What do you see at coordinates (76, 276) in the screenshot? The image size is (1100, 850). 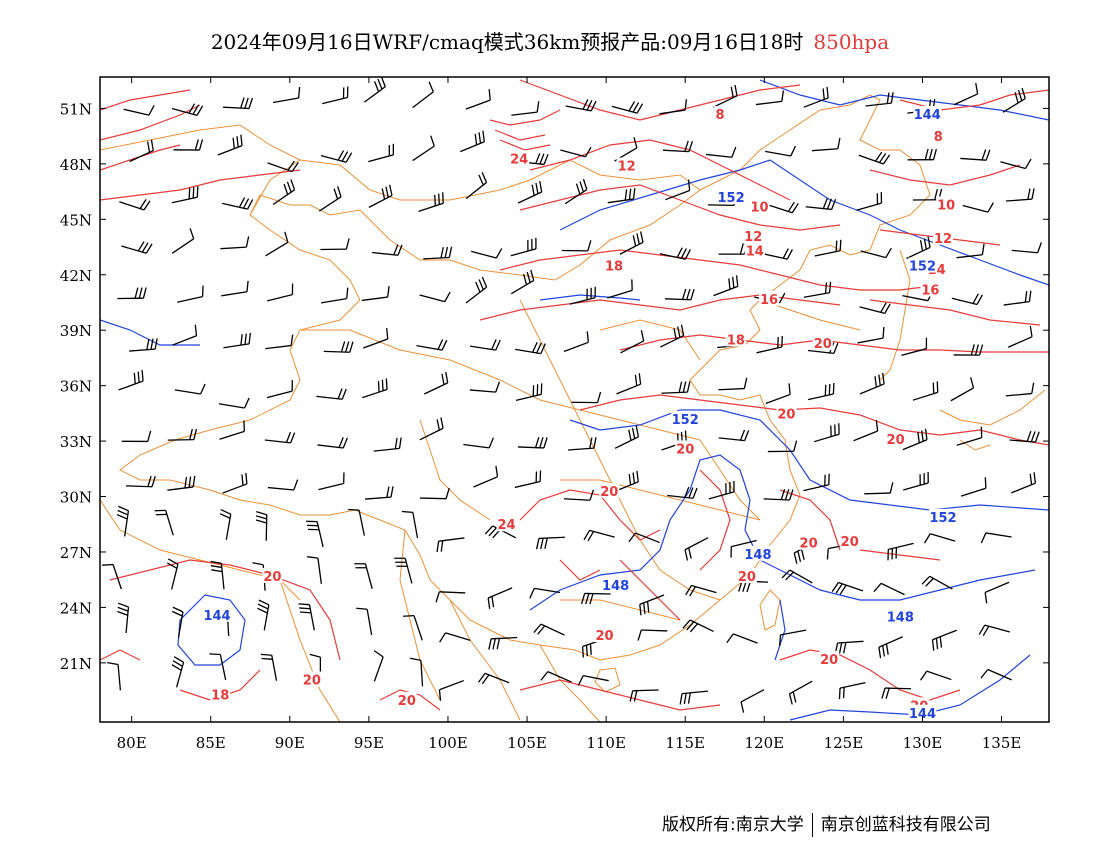 I see `lat-label: 42N` at bounding box center [76, 276].